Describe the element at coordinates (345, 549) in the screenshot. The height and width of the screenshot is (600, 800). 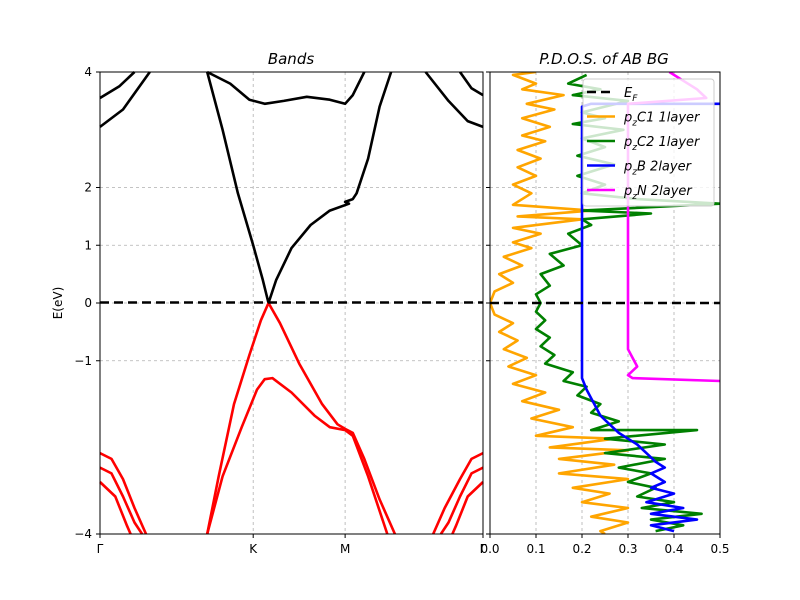
I see `bands-xtick-label: M` at that location.